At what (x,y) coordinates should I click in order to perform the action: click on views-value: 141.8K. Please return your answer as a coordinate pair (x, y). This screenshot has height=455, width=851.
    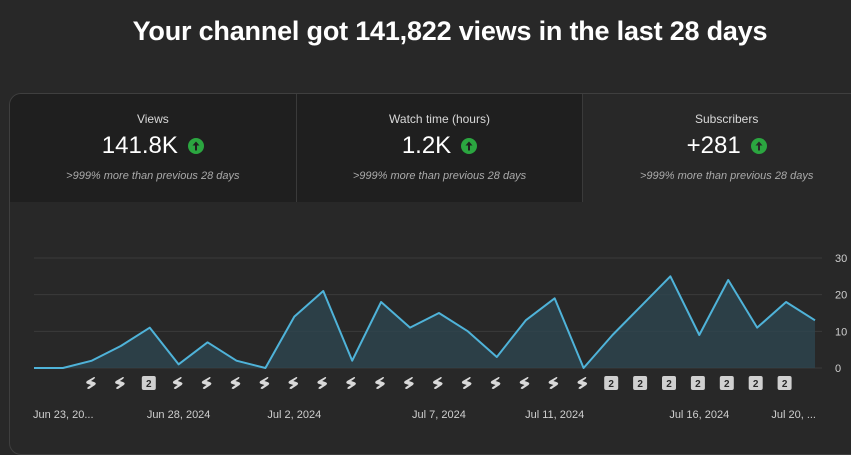
    Looking at the image, I should click on (139, 145).